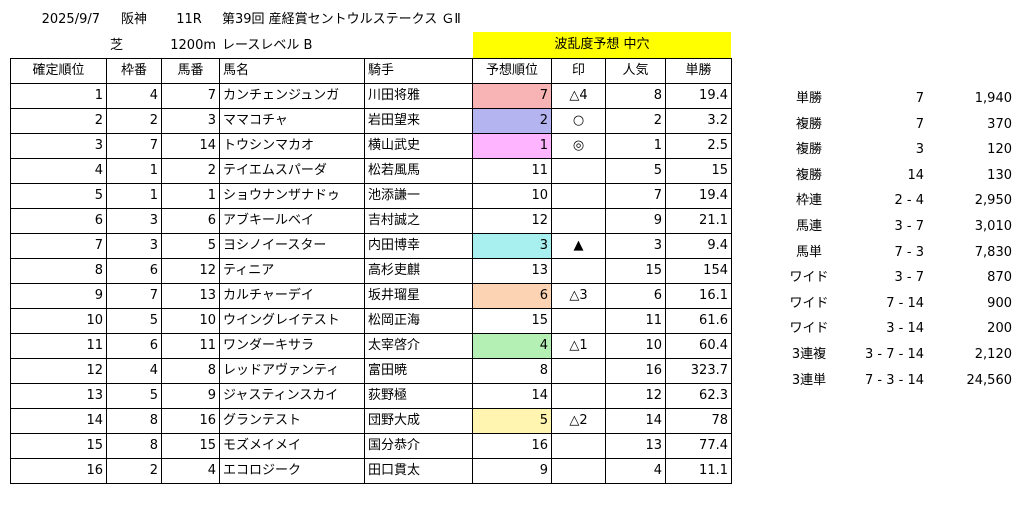 The image size is (1024, 508). I want to click on odds-cell: 11.1, so click(698, 471).